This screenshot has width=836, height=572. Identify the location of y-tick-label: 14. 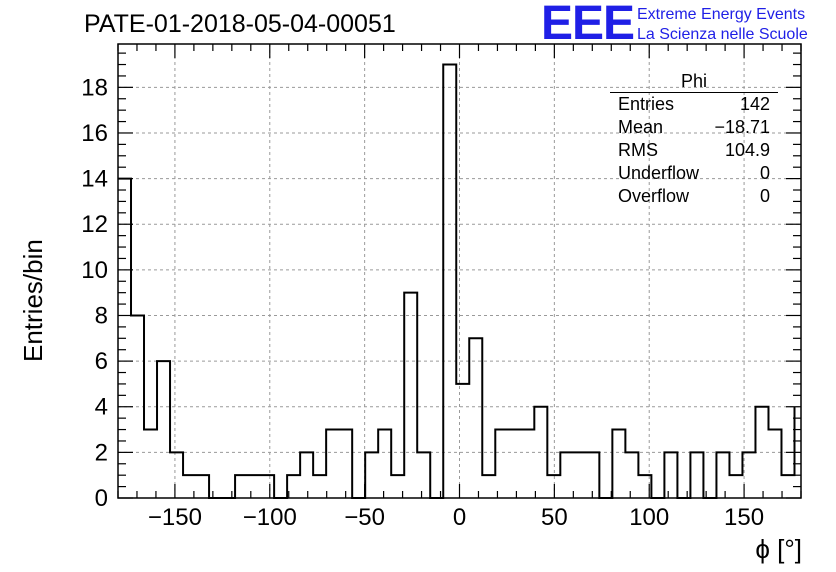
(94, 179).